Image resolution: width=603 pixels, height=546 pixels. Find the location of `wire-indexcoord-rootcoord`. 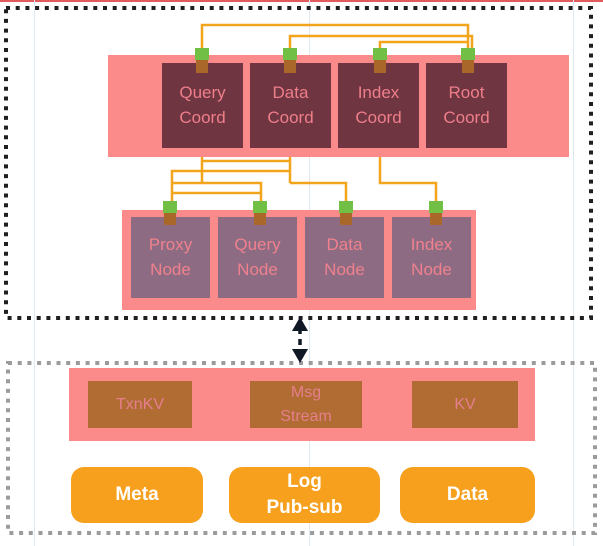

wire-indexcoord-rootcoord is located at coordinates (423, 44).